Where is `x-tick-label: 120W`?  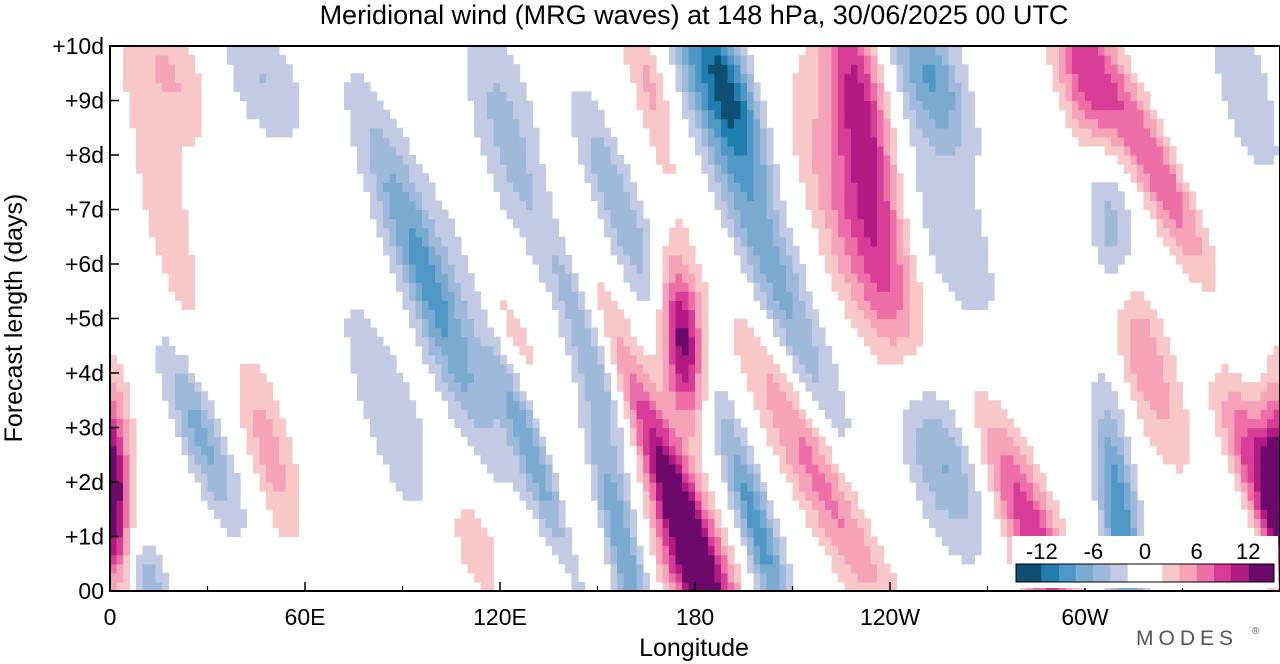
x-tick-label: 120W is located at coordinates (890, 617).